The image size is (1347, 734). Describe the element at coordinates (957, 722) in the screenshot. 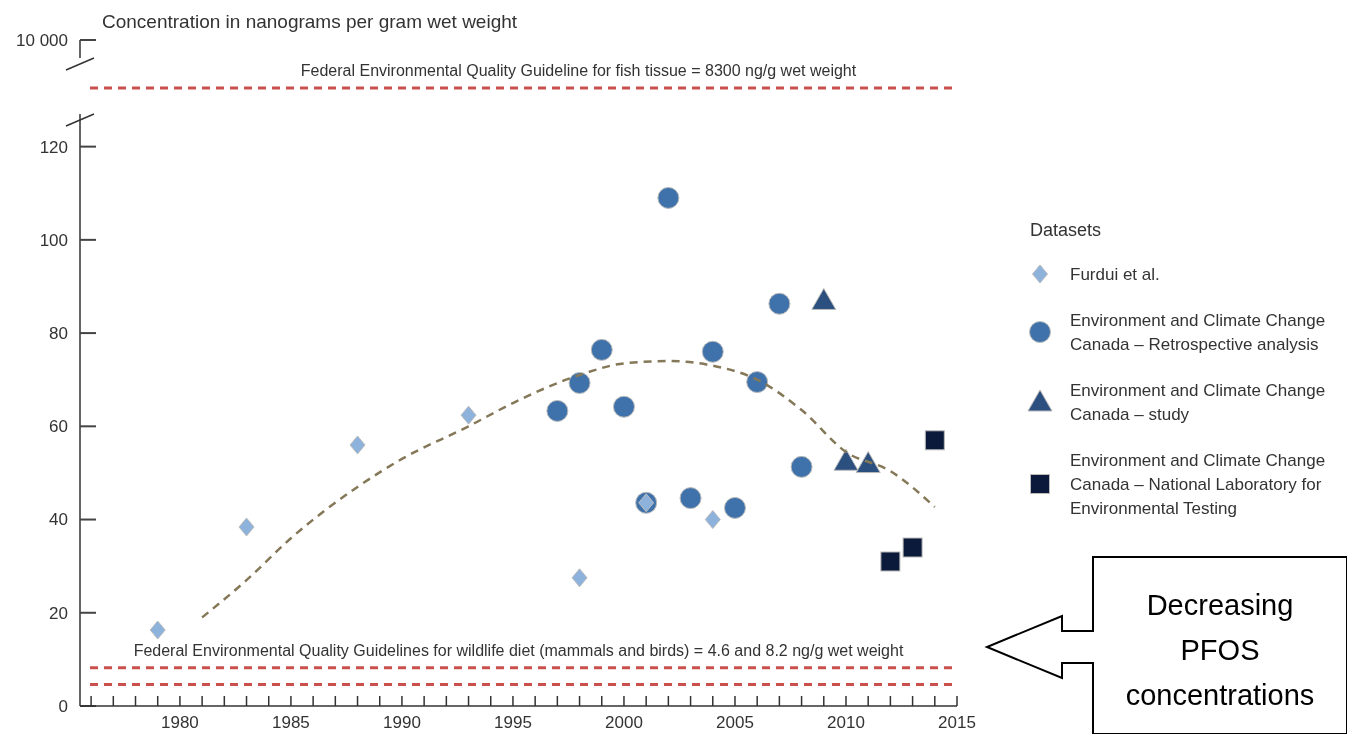

I see `x-tick-label: 2015` at that location.